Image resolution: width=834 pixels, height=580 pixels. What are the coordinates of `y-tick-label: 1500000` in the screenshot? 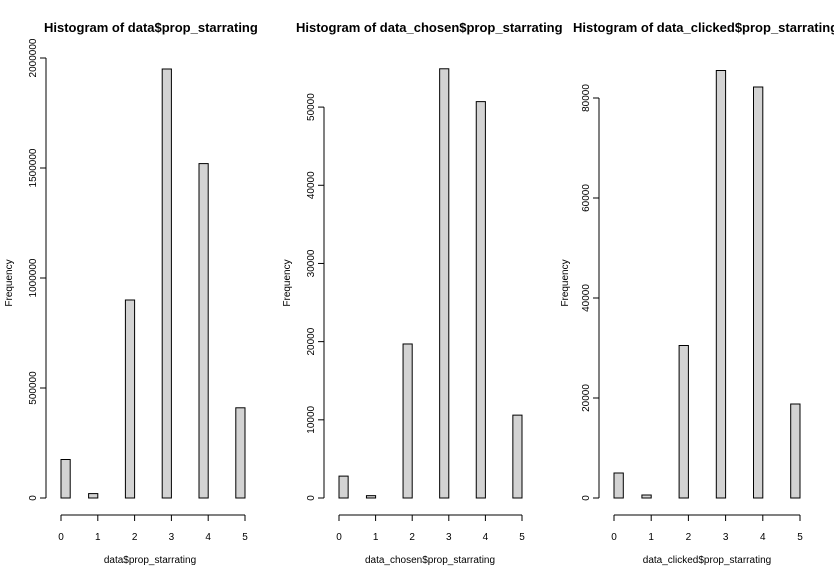 It's located at (33, 167).